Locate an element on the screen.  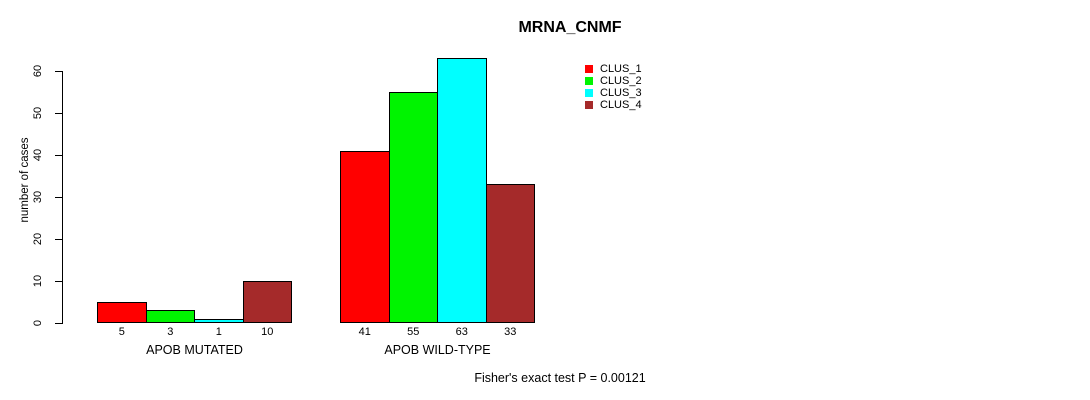
bar-value-label: 10 is located at coordinates (267, 332).